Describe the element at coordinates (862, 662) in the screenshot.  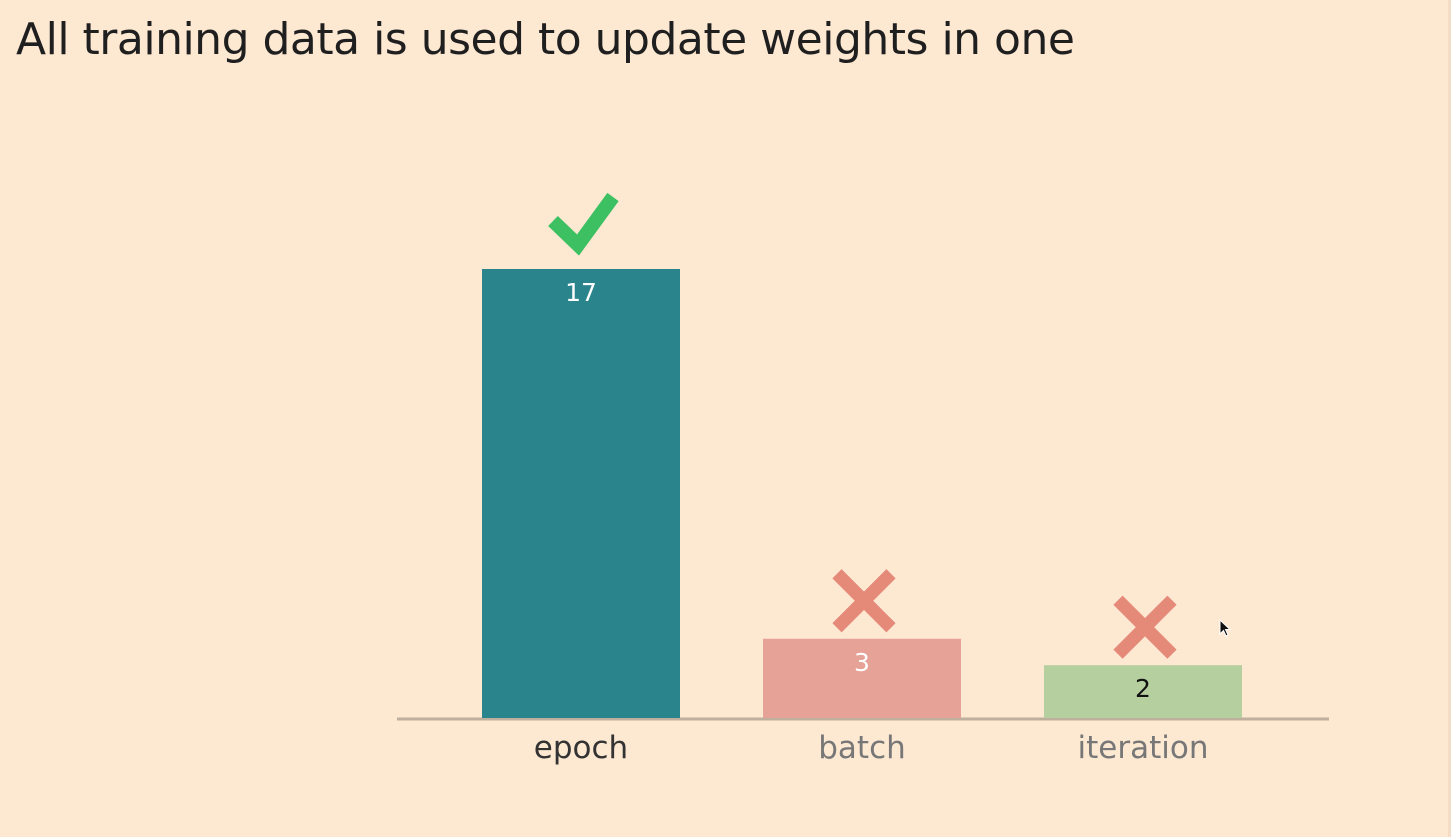
I see `value-label-batch: 3` at that location.